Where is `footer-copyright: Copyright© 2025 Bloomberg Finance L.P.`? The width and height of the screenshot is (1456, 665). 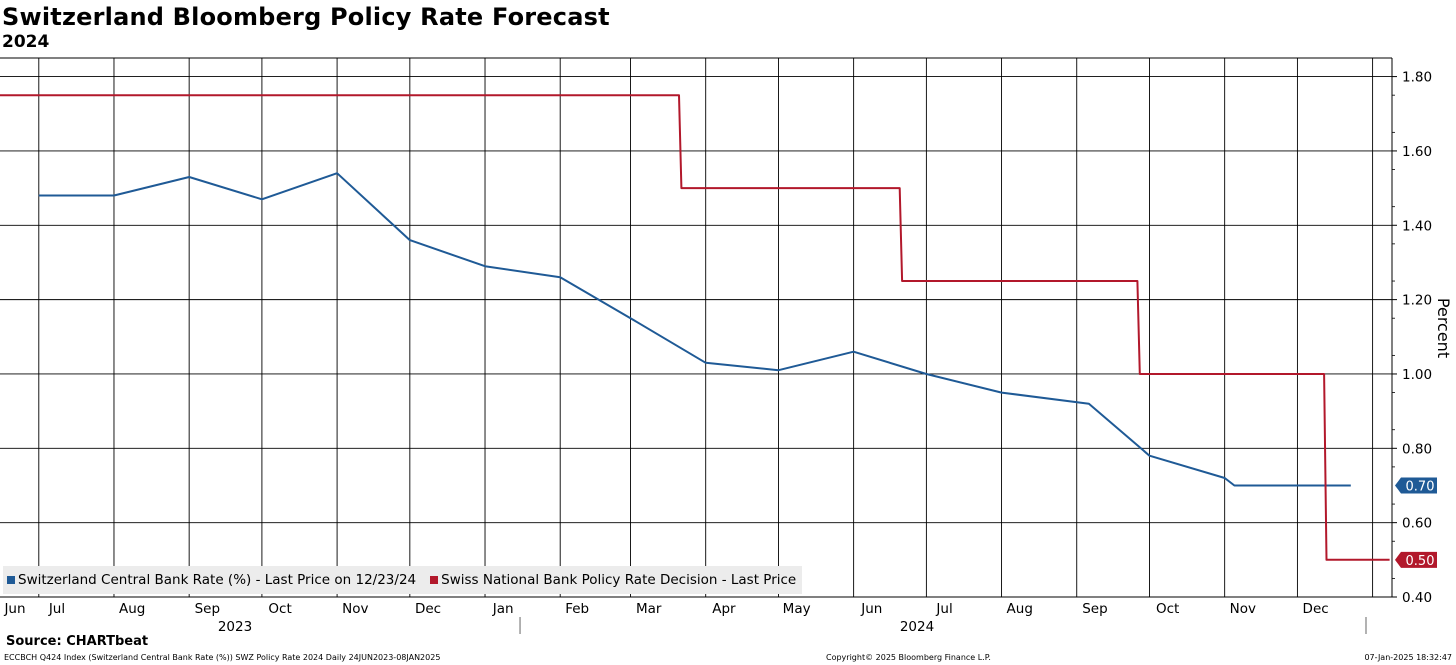
footer-copyright: Copyright© 2025 Bloomberg Finance L.P. is located at coordinates (908, 657).